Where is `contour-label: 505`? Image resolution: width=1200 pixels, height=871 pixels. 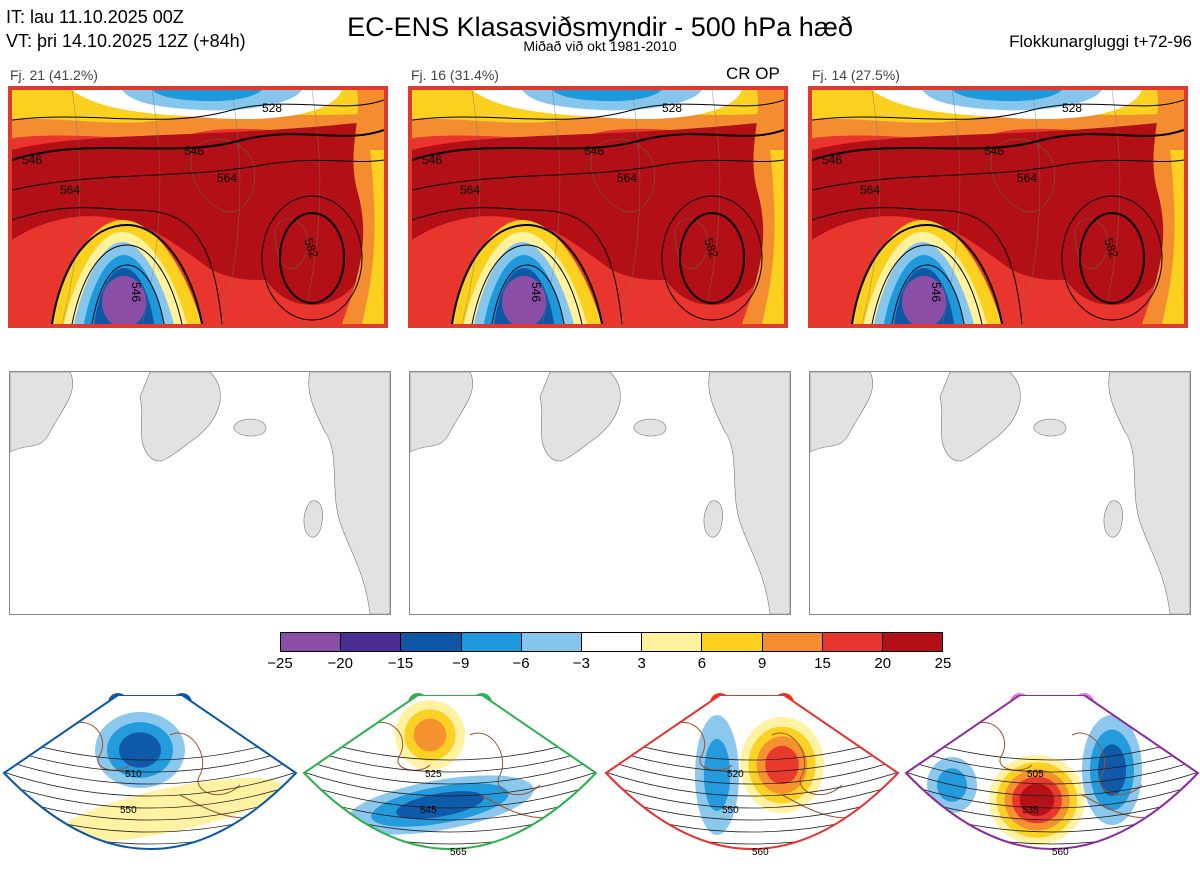 contour-label: 505 is located at coordinates (1035, 774).